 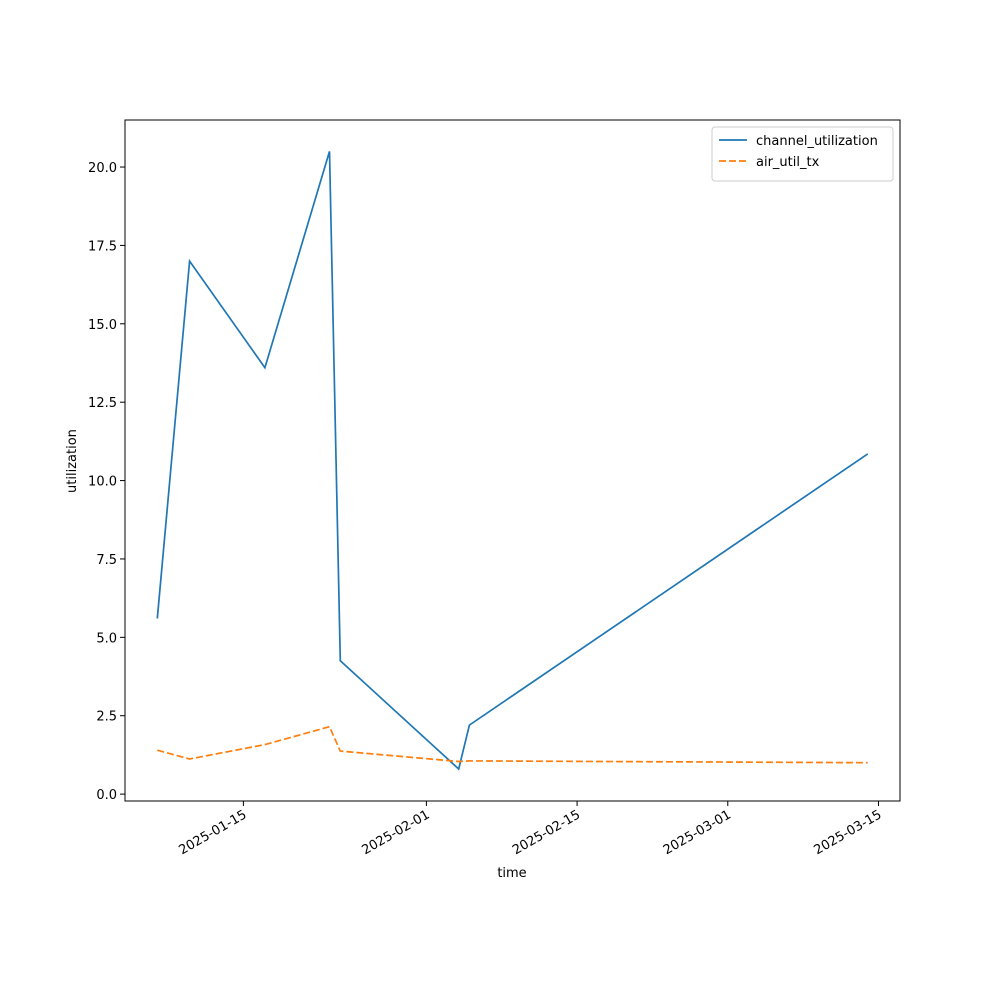 What do you see at coordinates (106, 638) in the screenshot?
I see `y-tick-label: 5.0` at bounding box center [106, 638].